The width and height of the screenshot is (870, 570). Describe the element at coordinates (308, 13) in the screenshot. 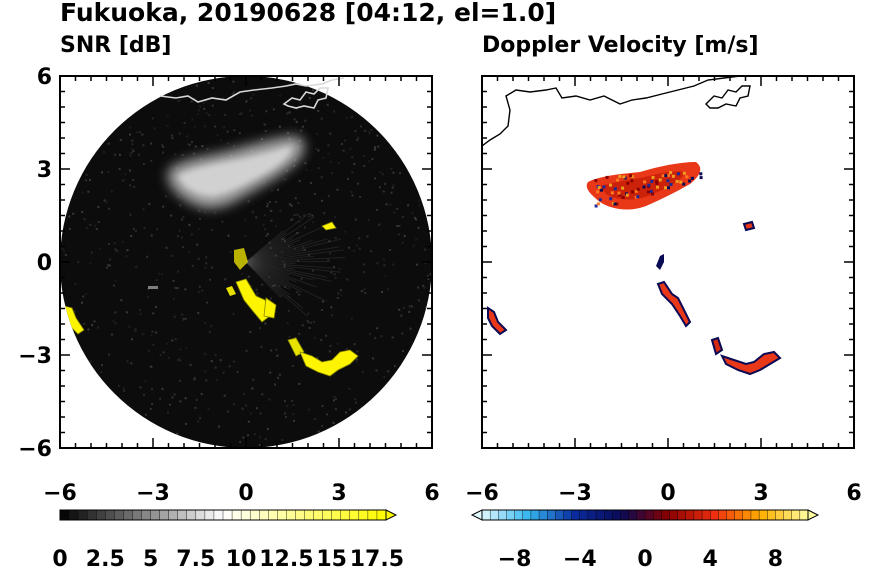

I see `figure-title: Fukuoka, 20190628 [04:12, el=1.0]` at that location.